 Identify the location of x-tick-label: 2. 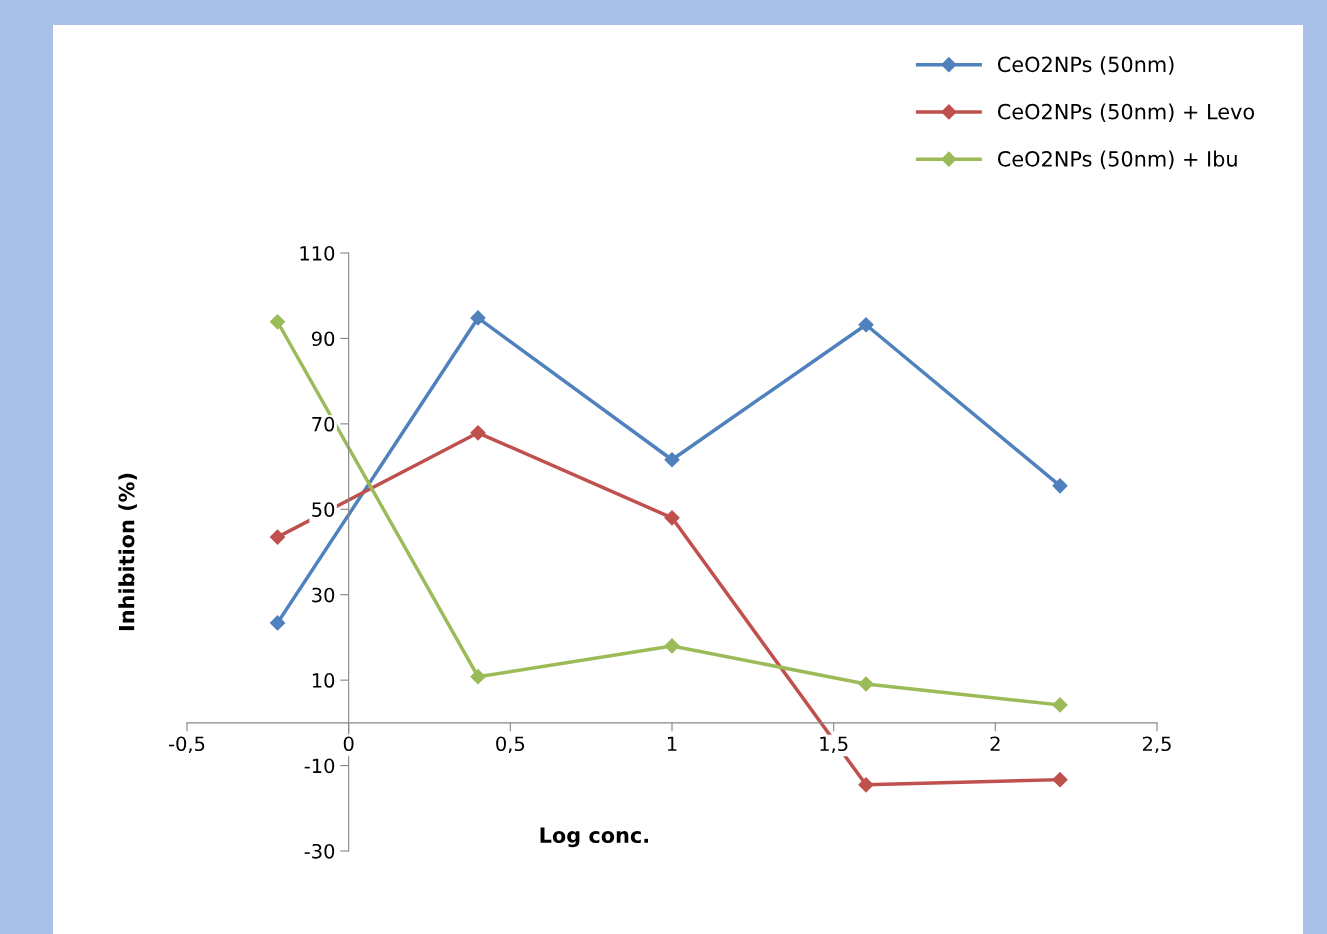
(995, 743).